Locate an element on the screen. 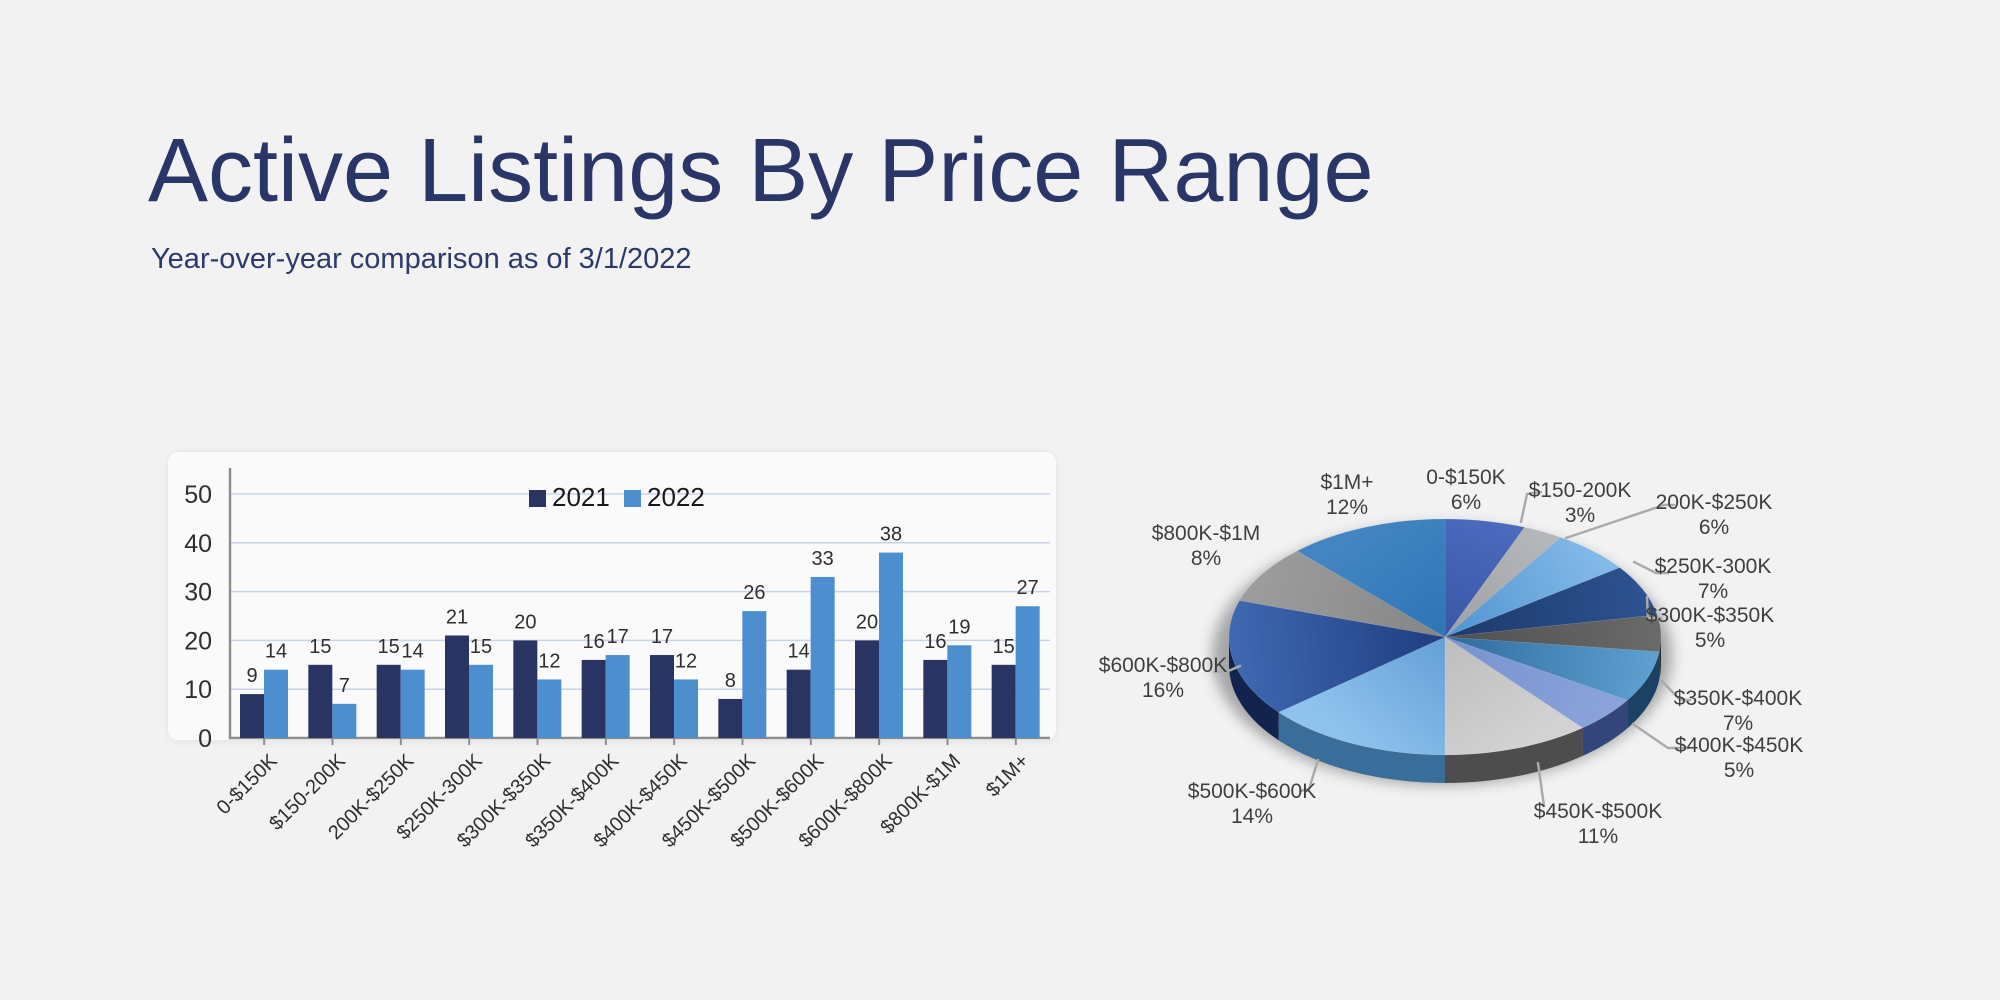 This screenshot has width=2000, height=1000. legend-label-2021: 2021 is located at coordinates (581, 497).